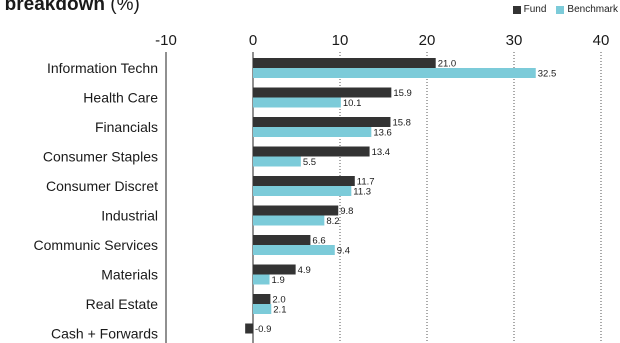  Describe the element at coordinates (343, 251) in the screenshot. I see `data-label: 9.4` at that location.